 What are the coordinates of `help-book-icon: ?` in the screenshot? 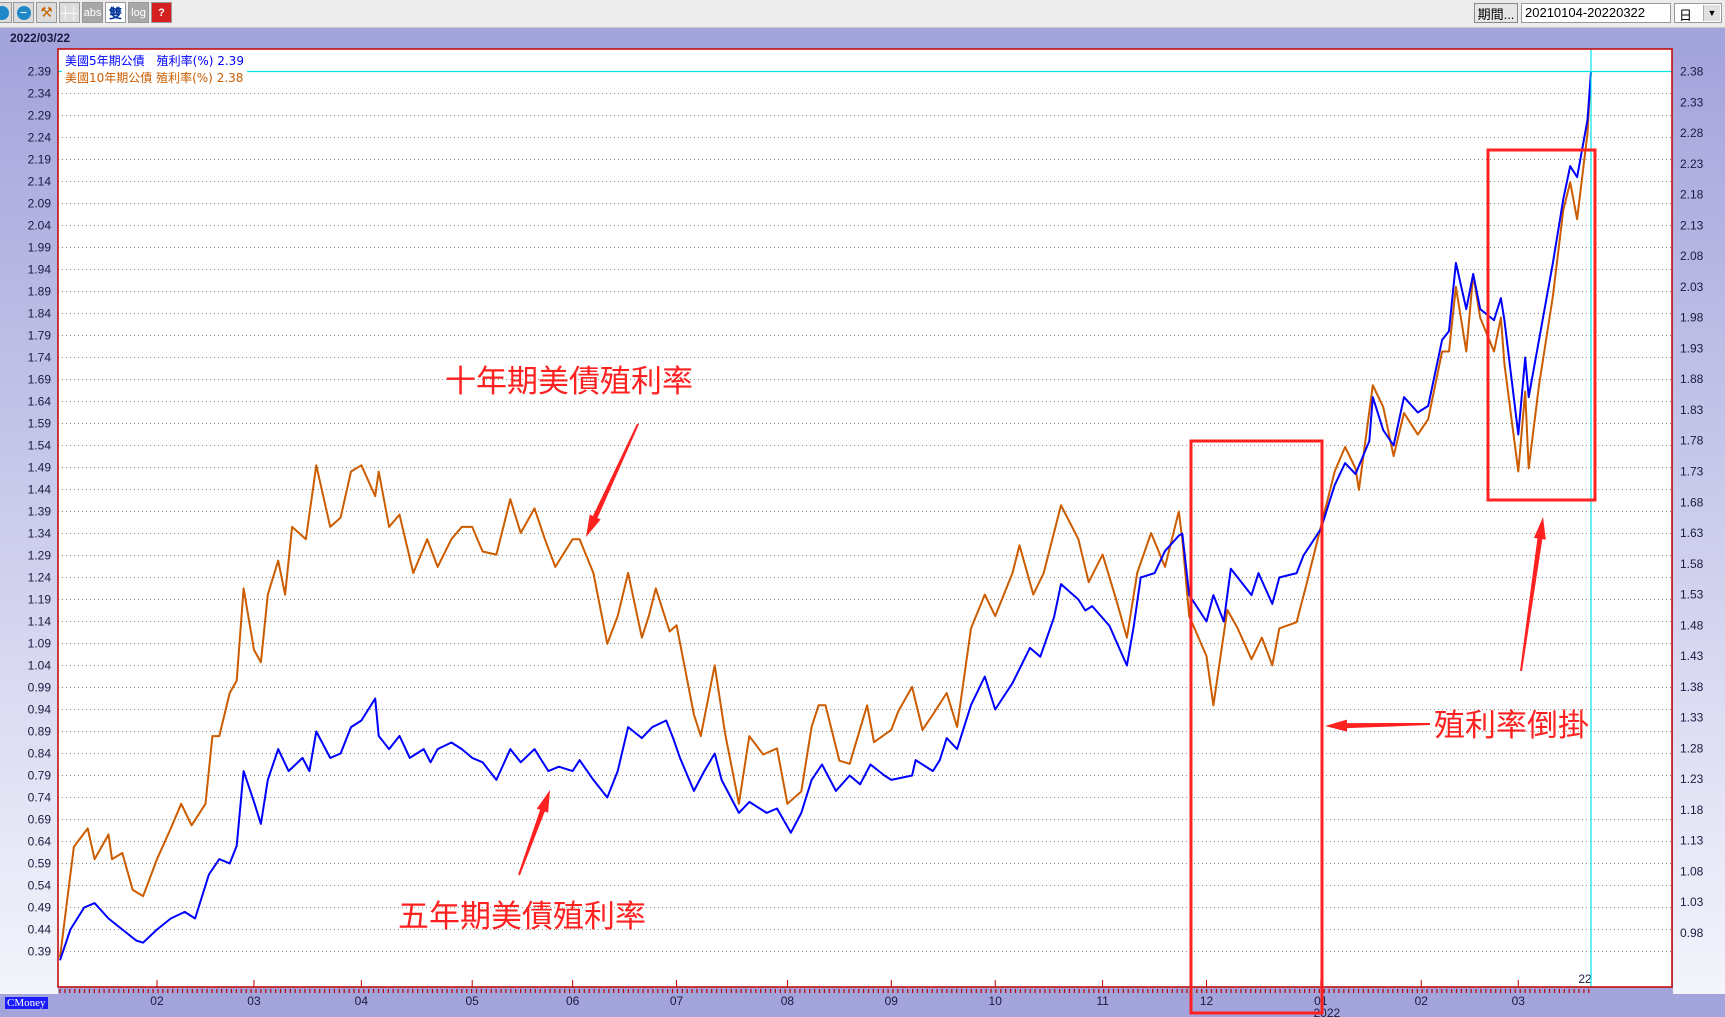 It's located at (161, 12).